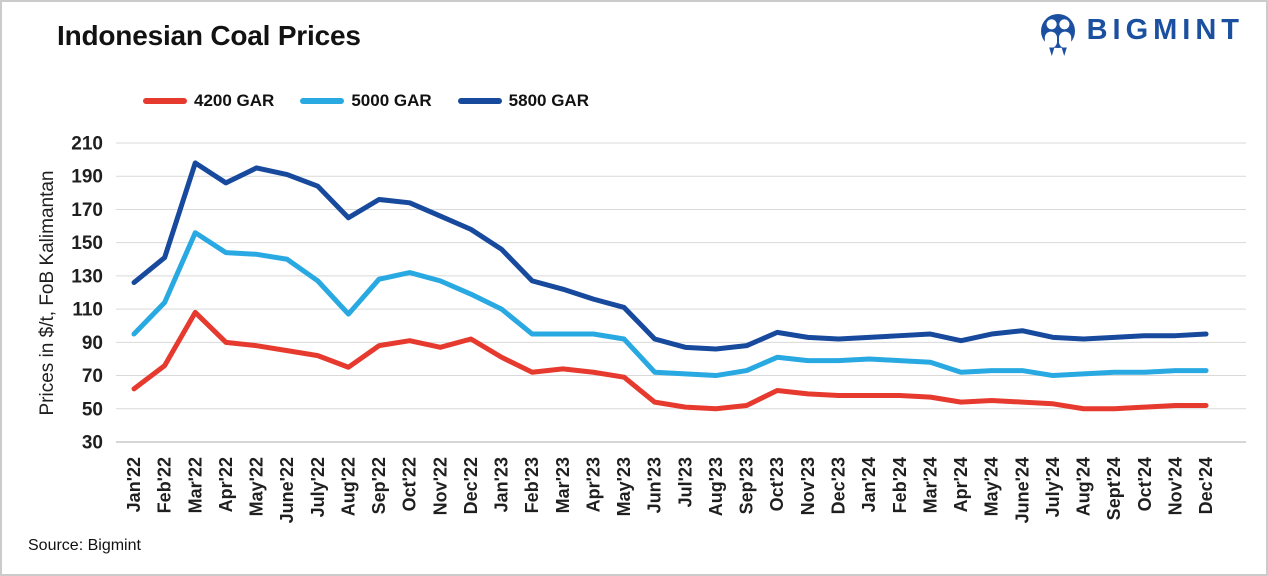 Image resolution: width=1268 pixels, height=576 pixels. Describe the element at coordinates (1145, 484) in the screenshot. I see `x-tick-label: Oct'24` at that location.